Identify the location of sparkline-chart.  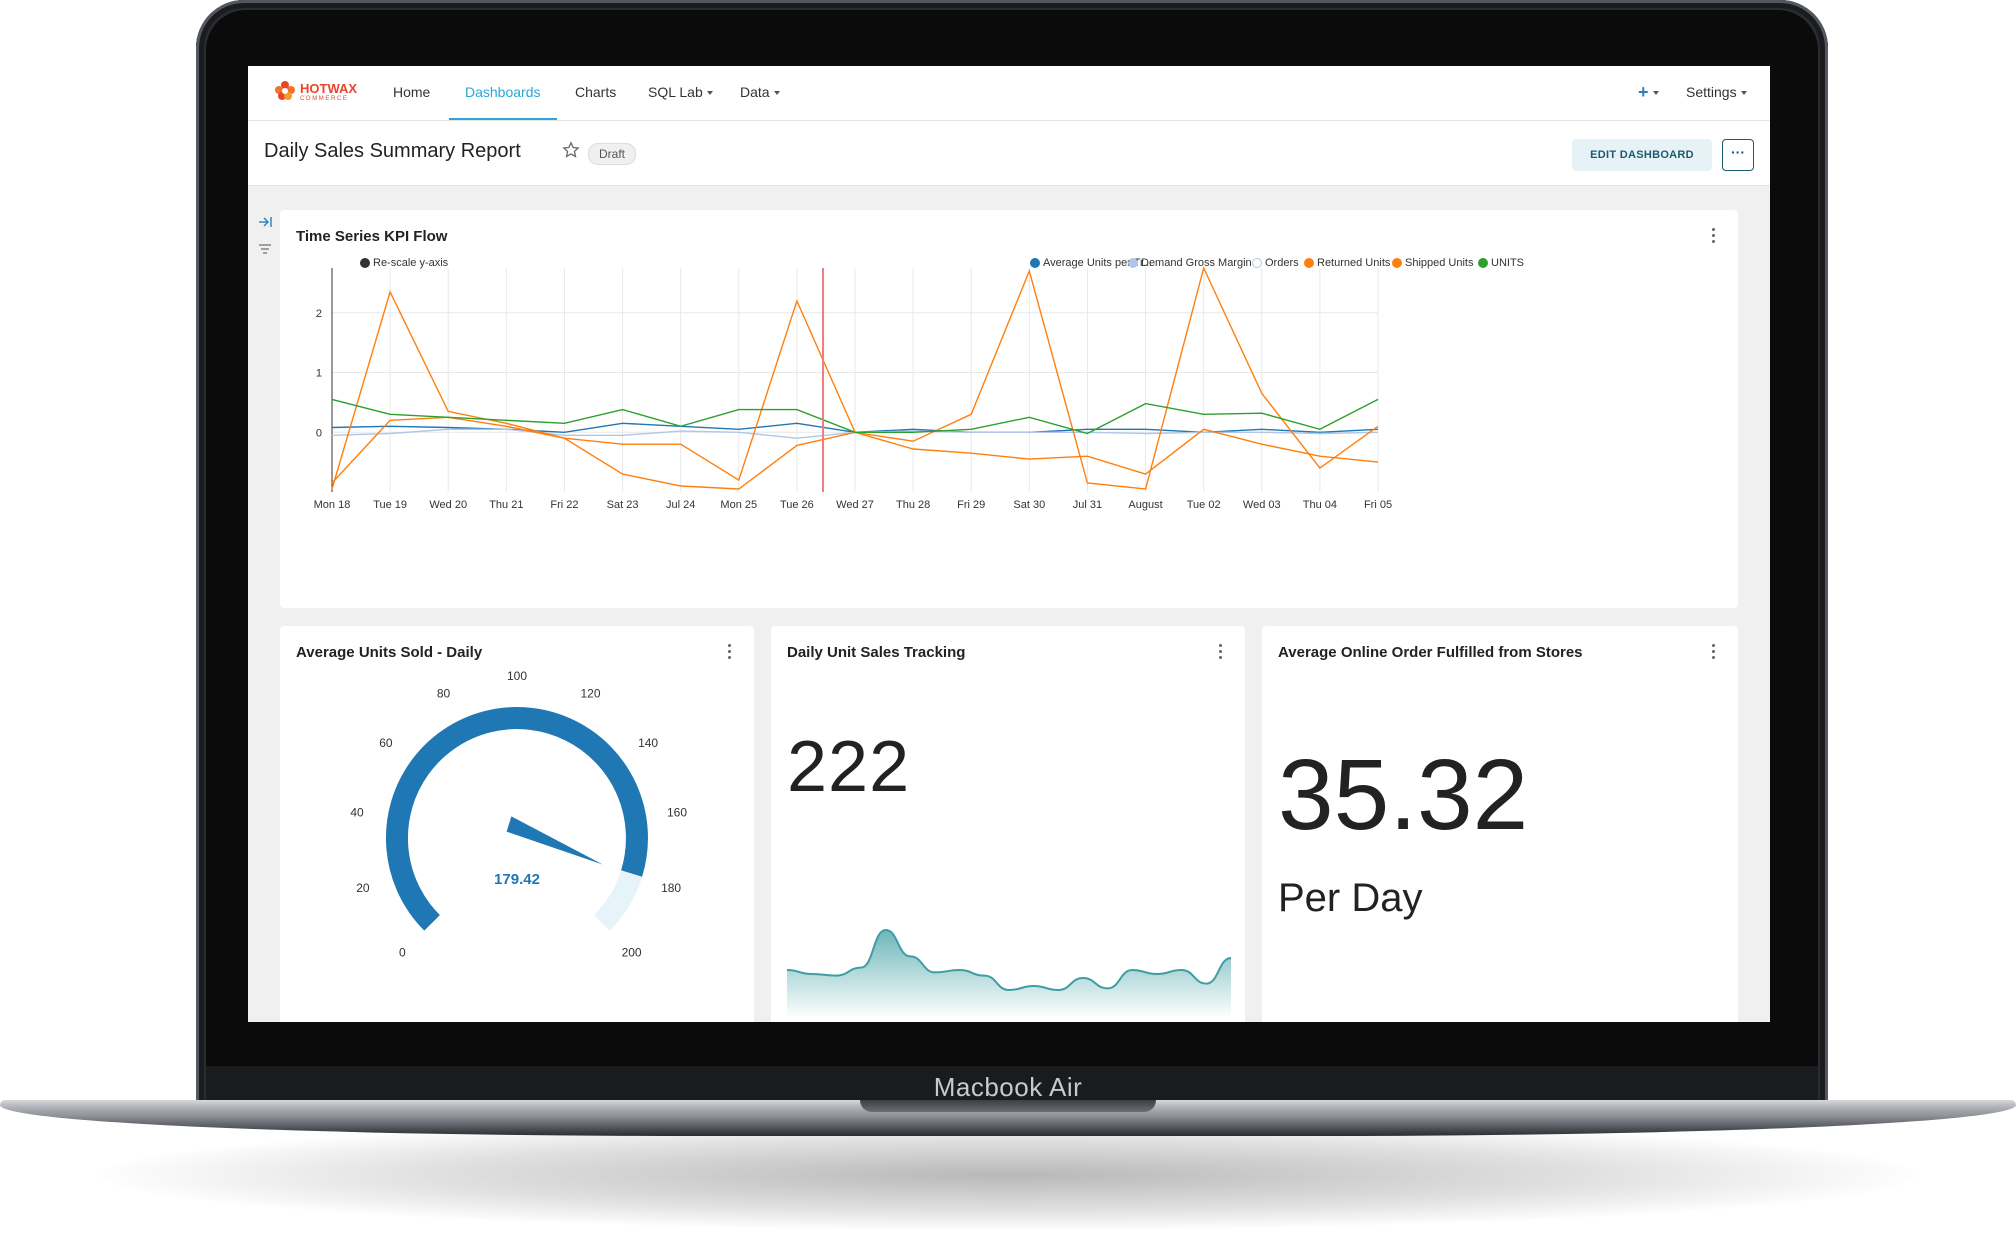
(1009, 972).